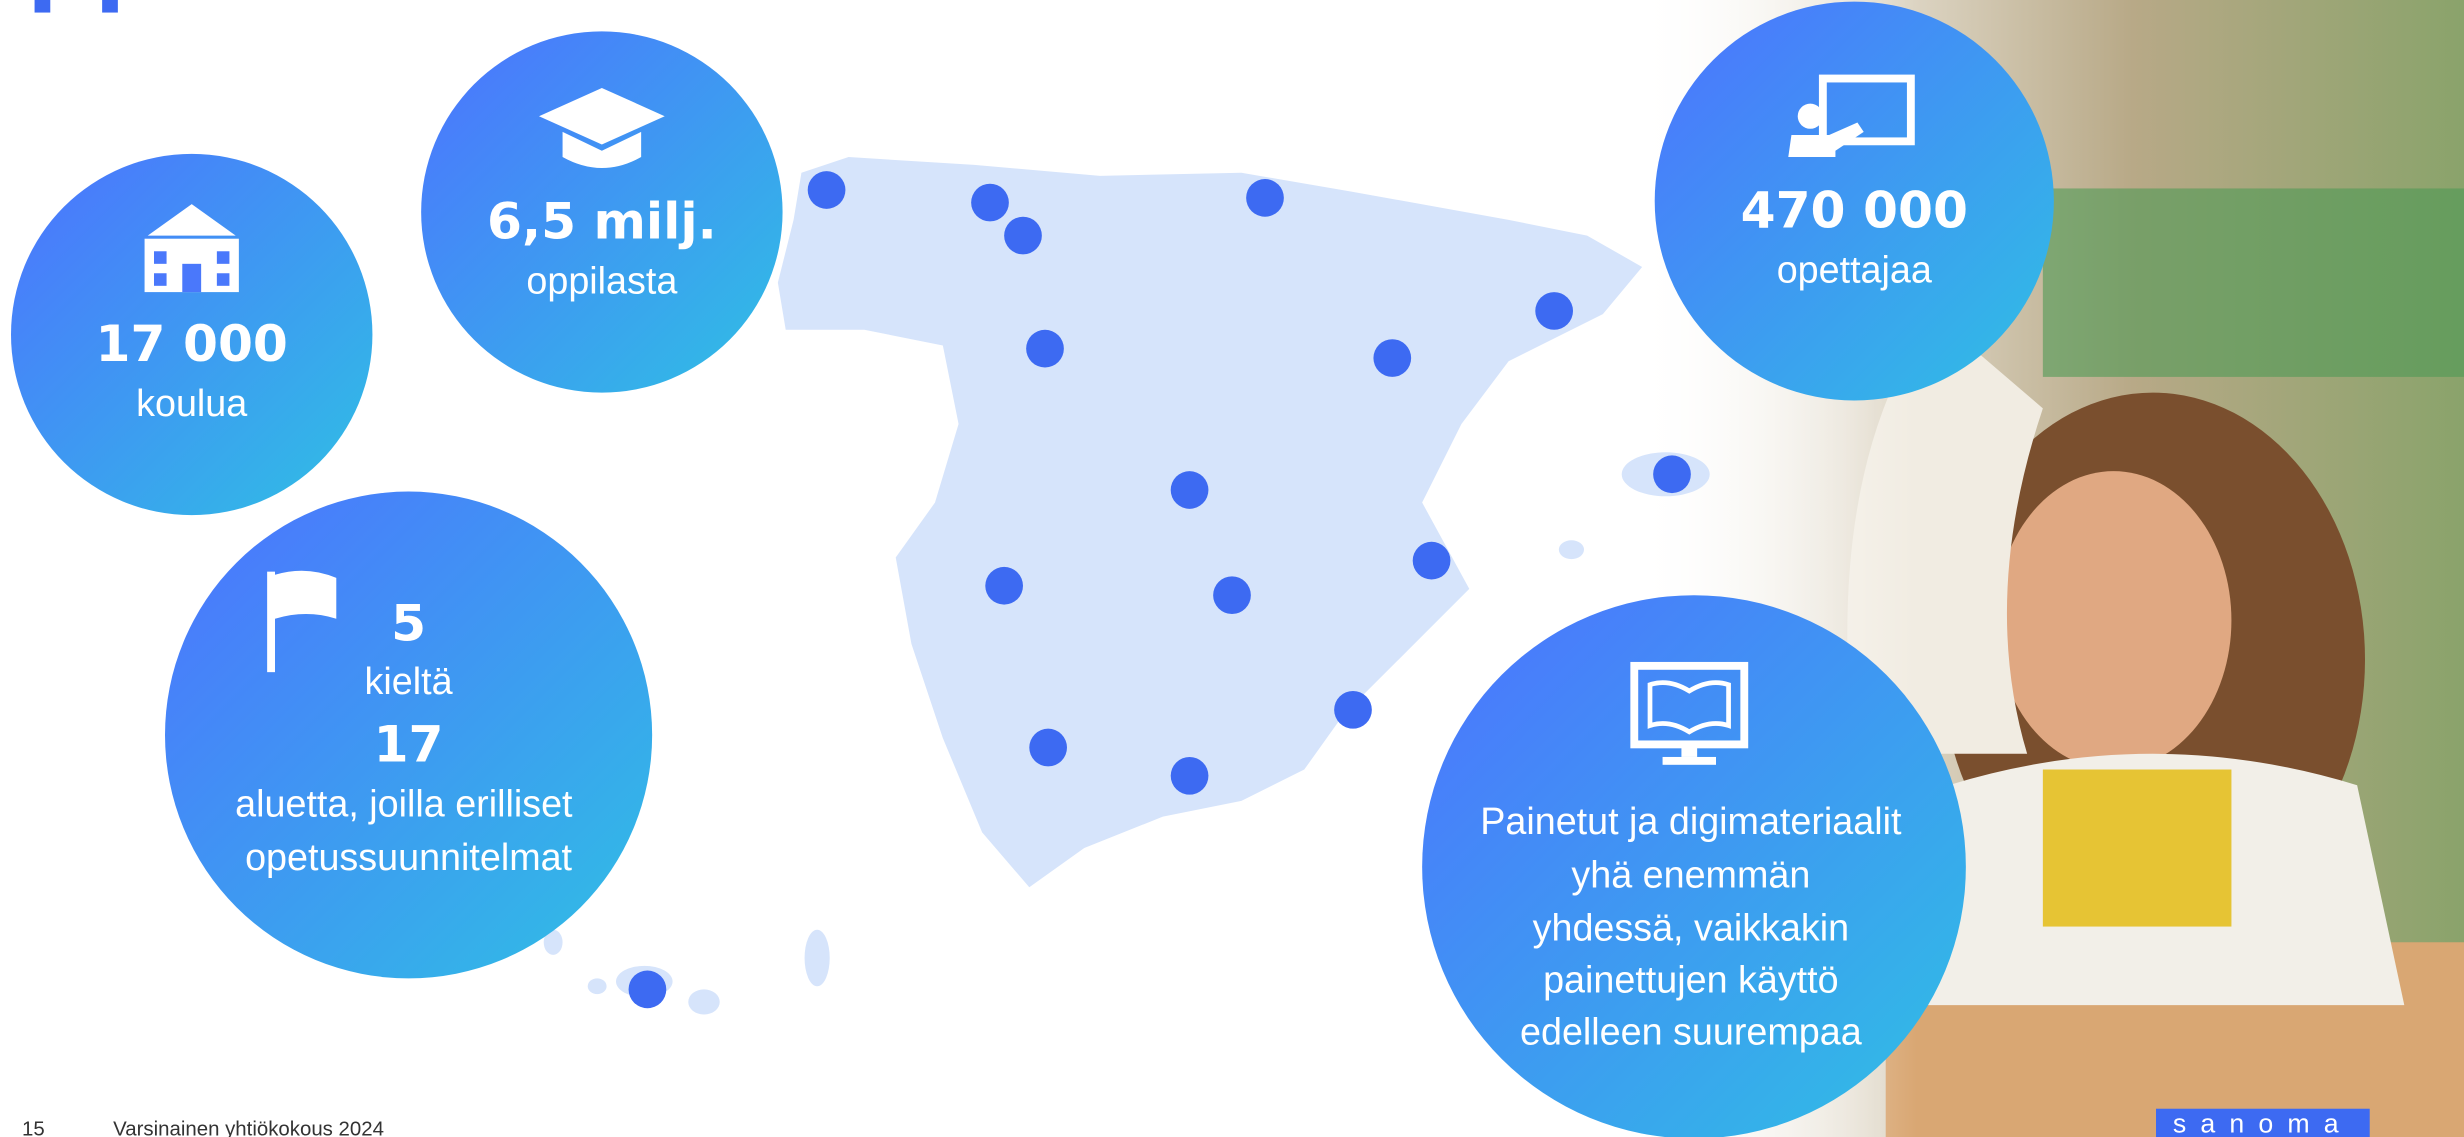 The height and width of the screenshot is (1137, 2464). I want to click on stat-value: 17 000, so click(192, 343).